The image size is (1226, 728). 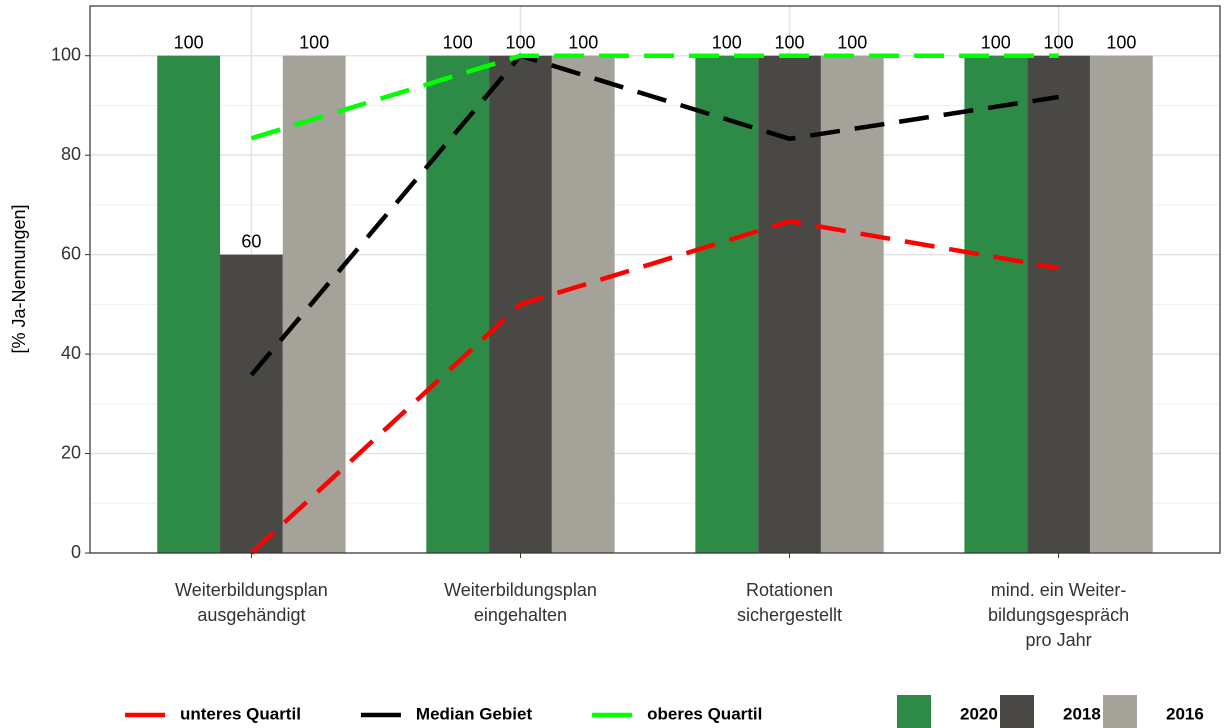 I want to click on y-tick-label: 60, so click(x=71, y=253).